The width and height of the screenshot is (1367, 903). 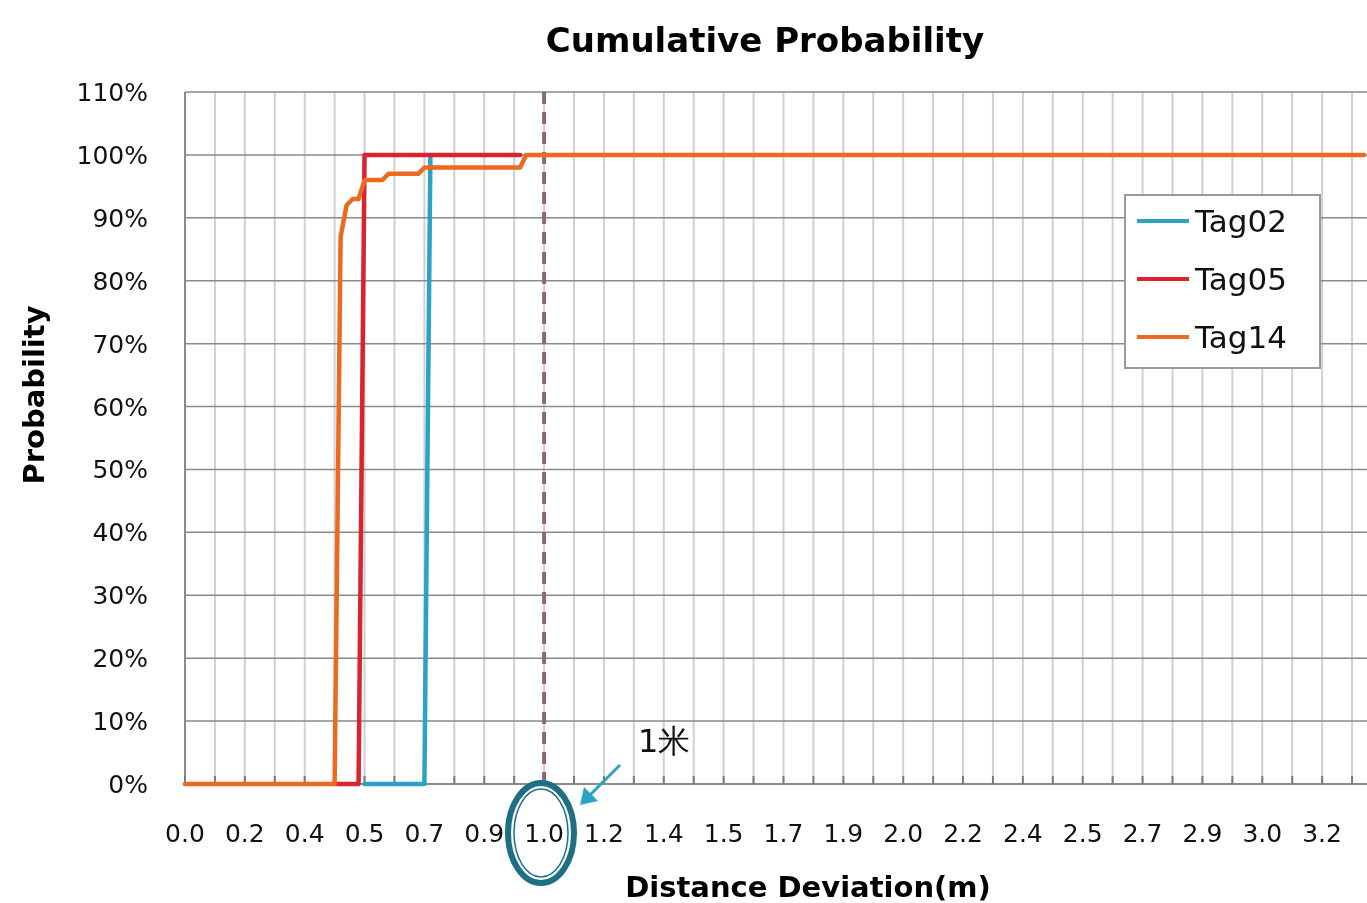 I want to click on x-tick-label: 1.5, so click(x=723, y=833).